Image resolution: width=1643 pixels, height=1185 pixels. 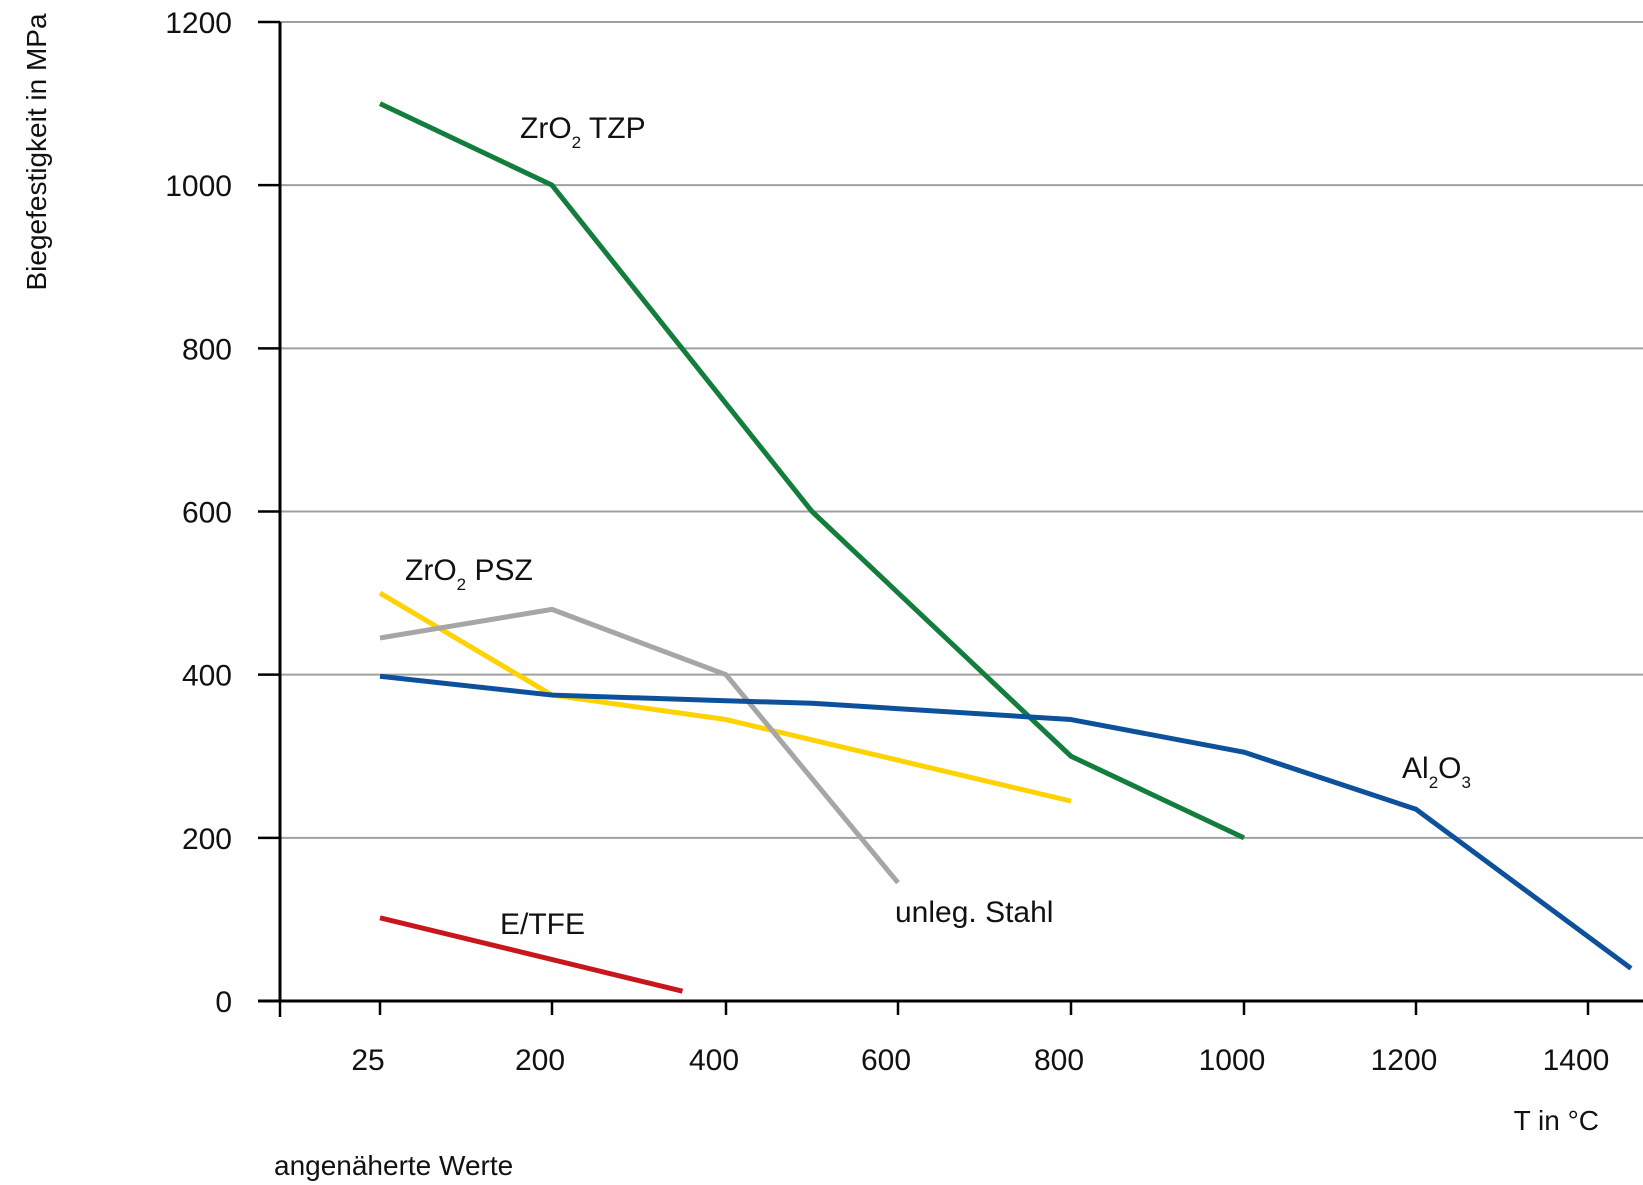 What do you see at coordinates (531, 954) in the screenshot?
I see `series-line-e-tfe` at bounding box center [531, 954].